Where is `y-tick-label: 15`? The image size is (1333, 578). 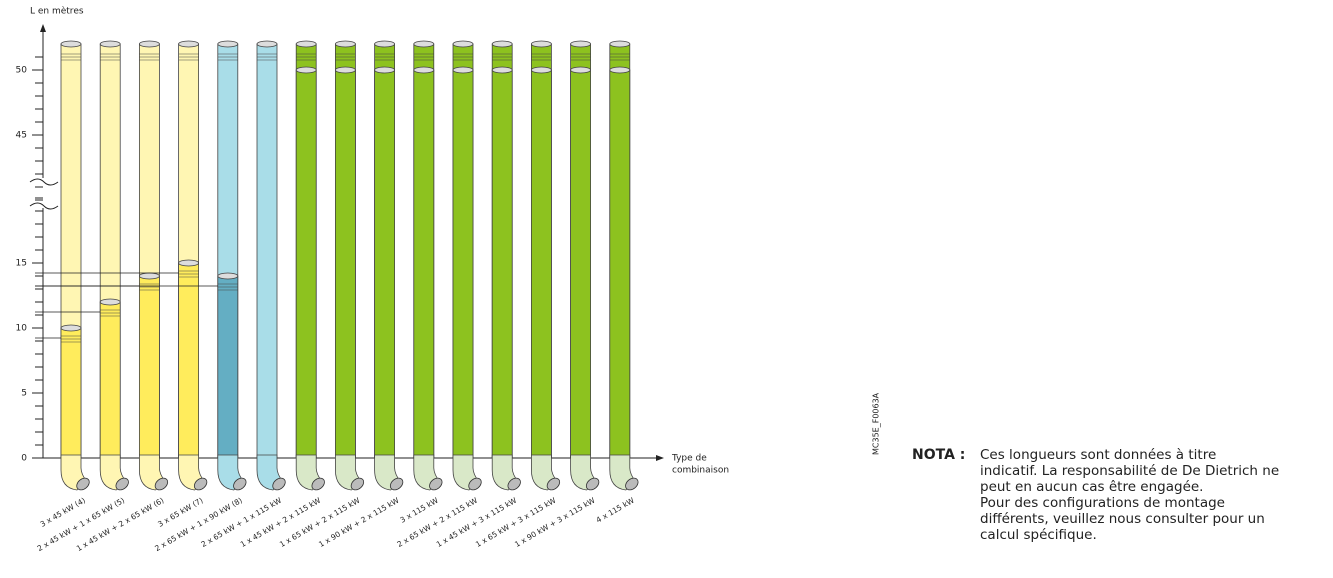 y-tick-label: 15 is located at coordinates (21, 264).